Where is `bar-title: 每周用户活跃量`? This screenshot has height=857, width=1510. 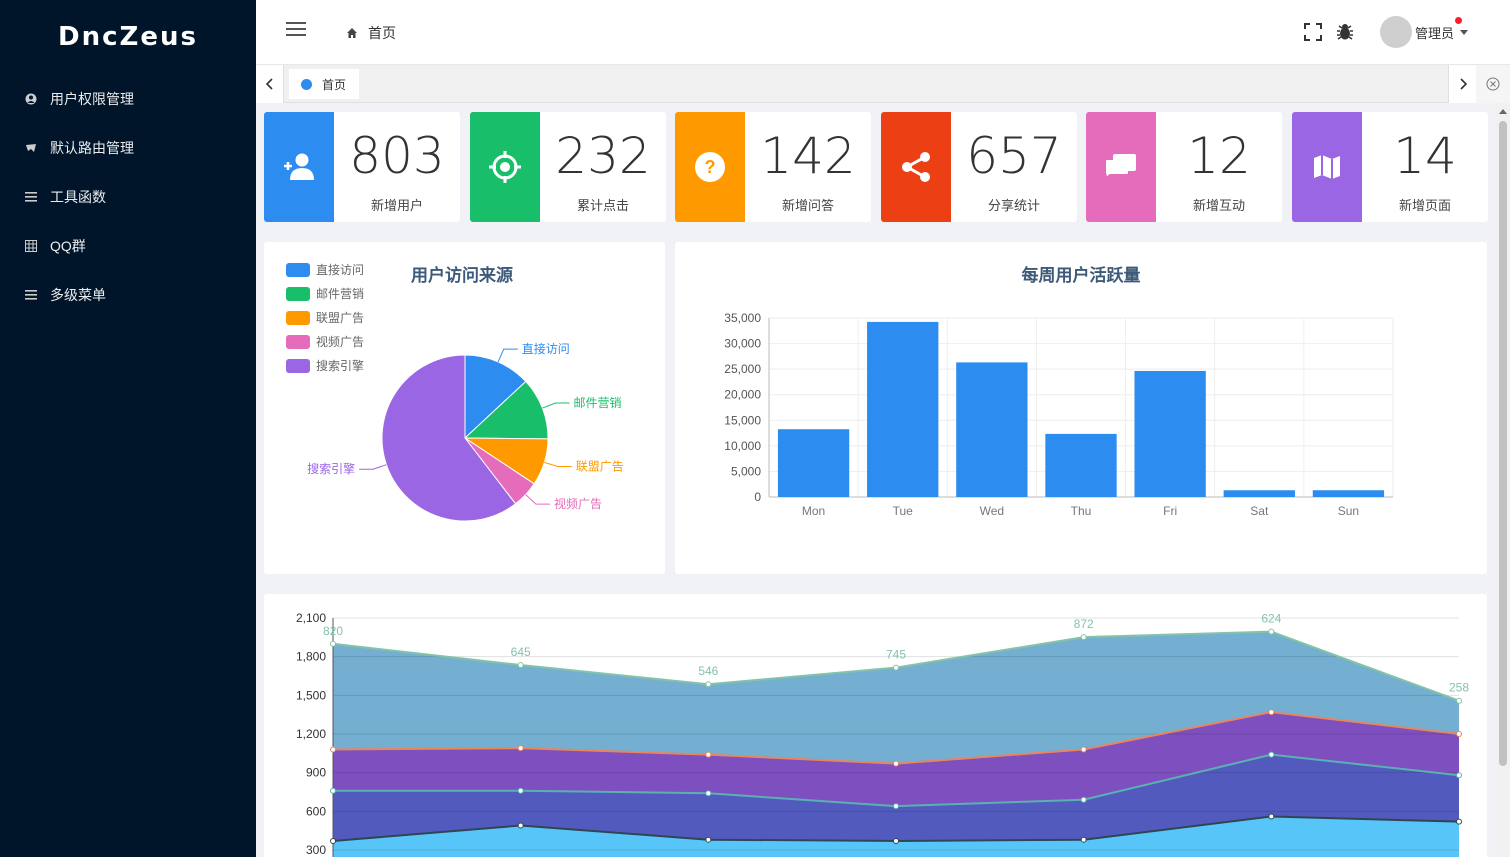
bar-title: 每周用户活跃量 is located at coordinates (1081, 275).